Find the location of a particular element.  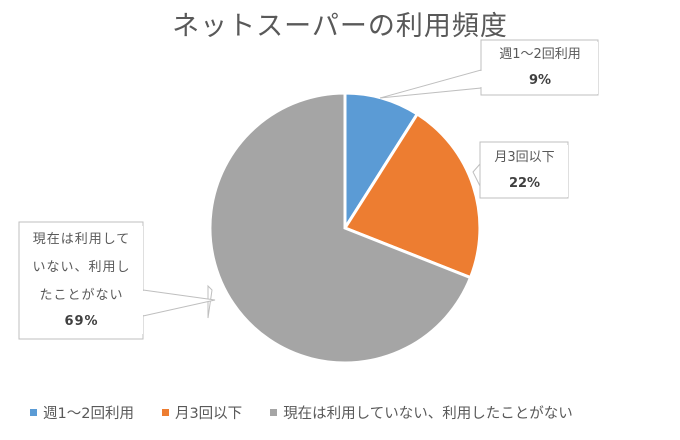

data-label-weekly-name: 週1～2回利用 is located at coordinates (540, 54).